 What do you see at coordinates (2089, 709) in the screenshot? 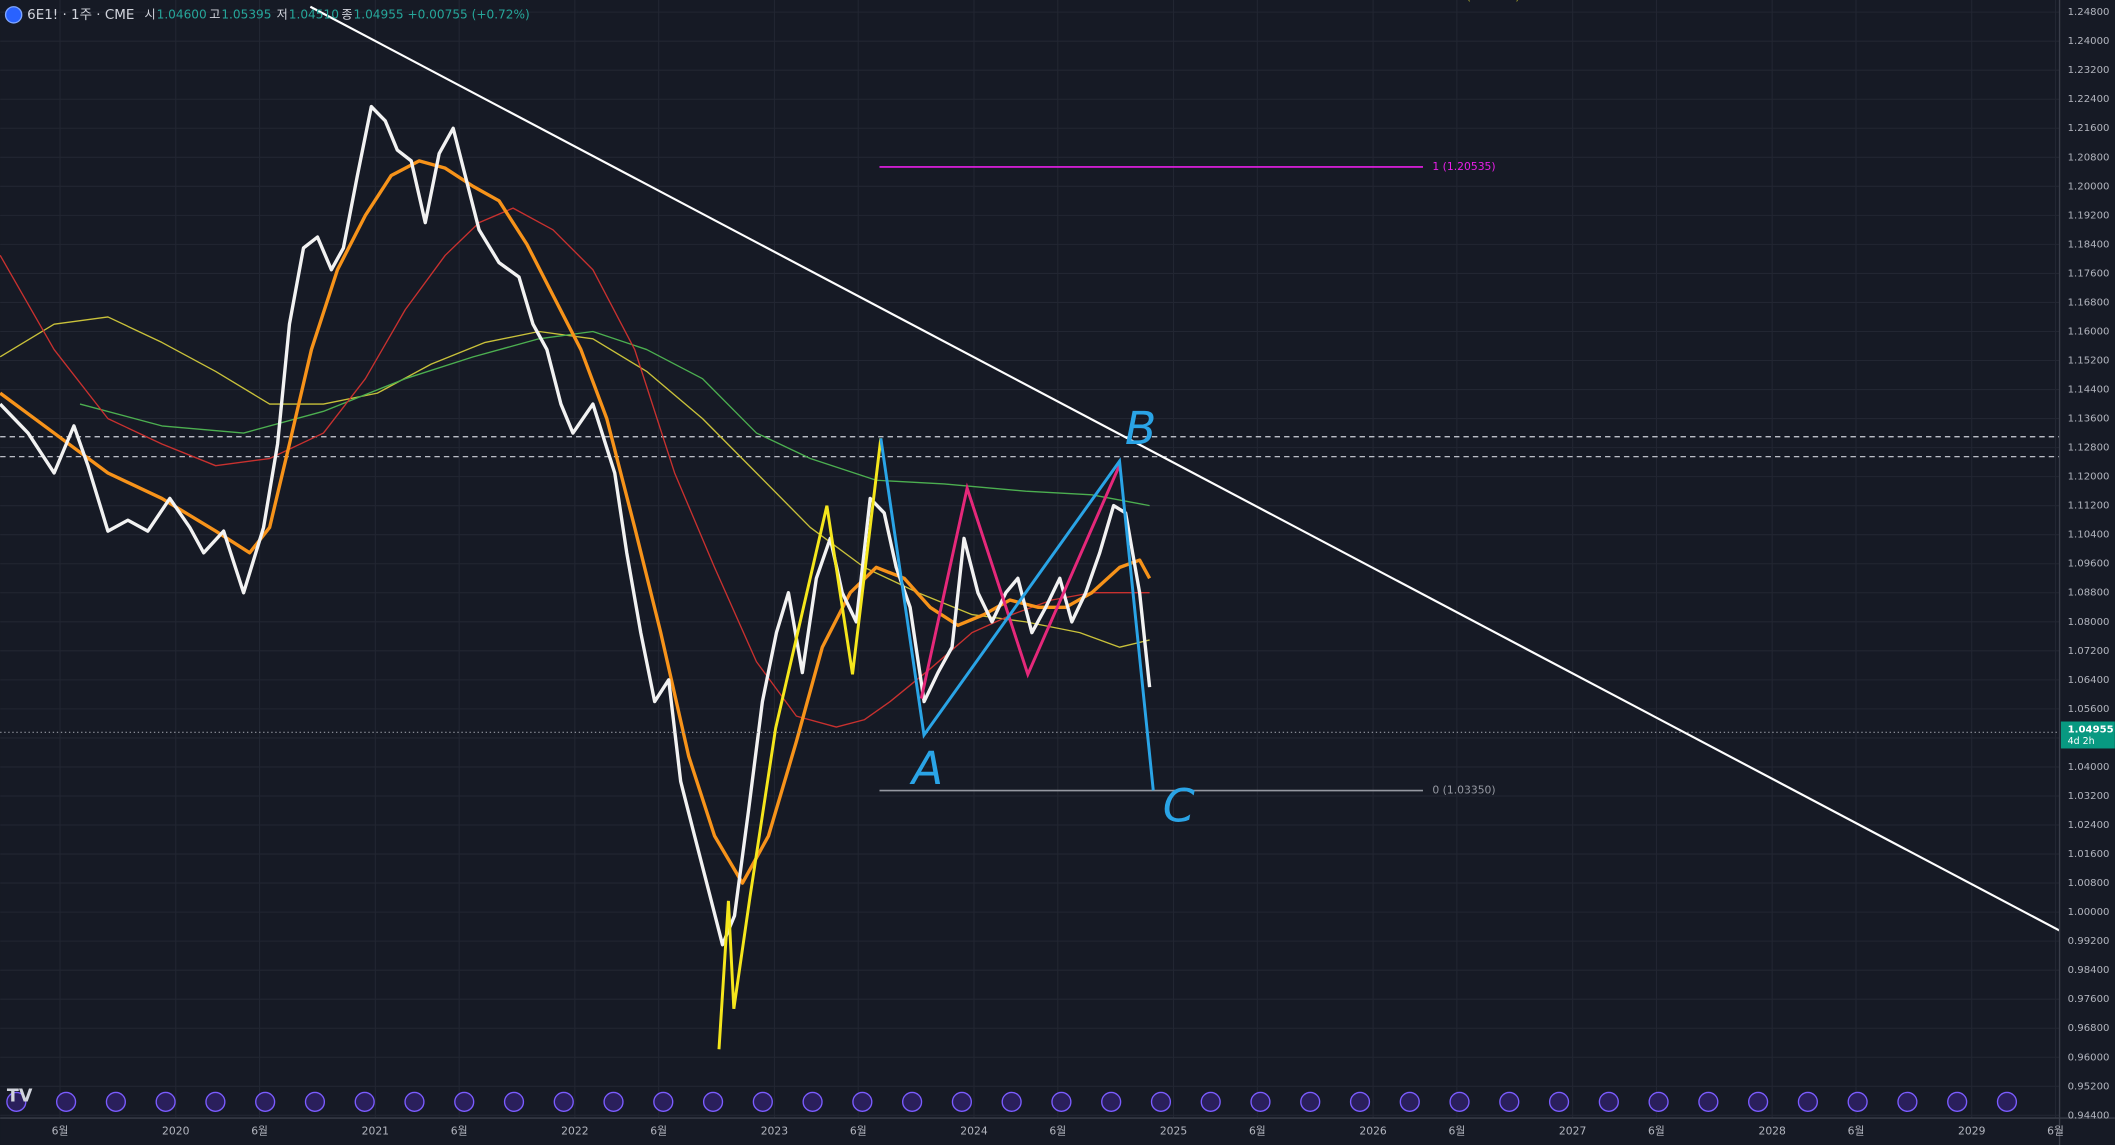
I see `y-tick-label: 1.05600` at bounding box center [2089, 709].